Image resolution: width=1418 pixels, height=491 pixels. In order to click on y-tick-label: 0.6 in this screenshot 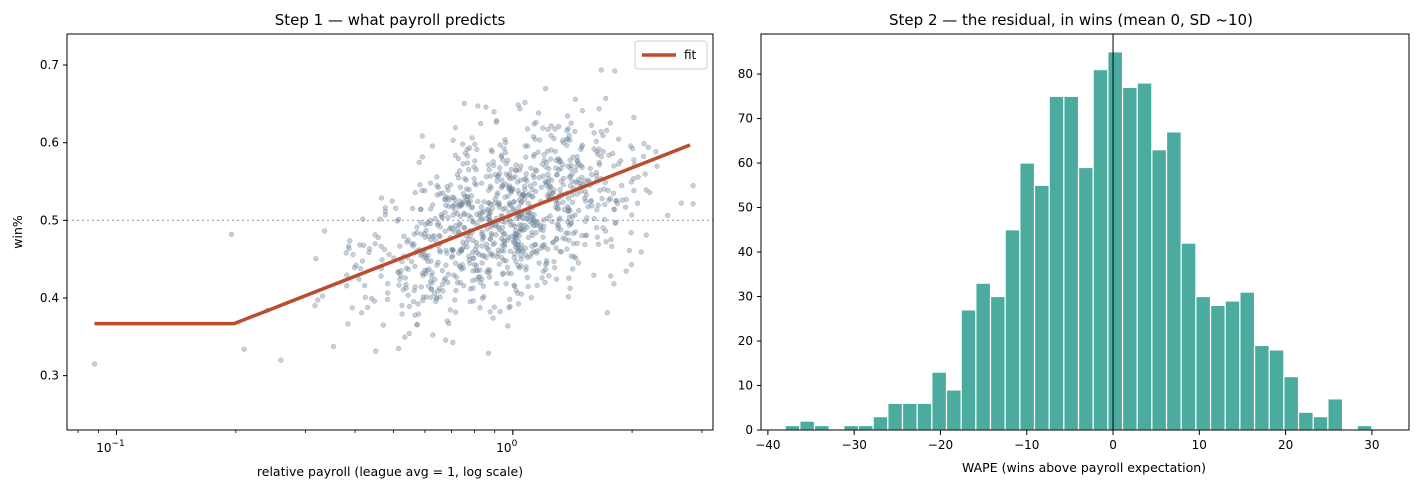, I will do `click(49, 143)`.